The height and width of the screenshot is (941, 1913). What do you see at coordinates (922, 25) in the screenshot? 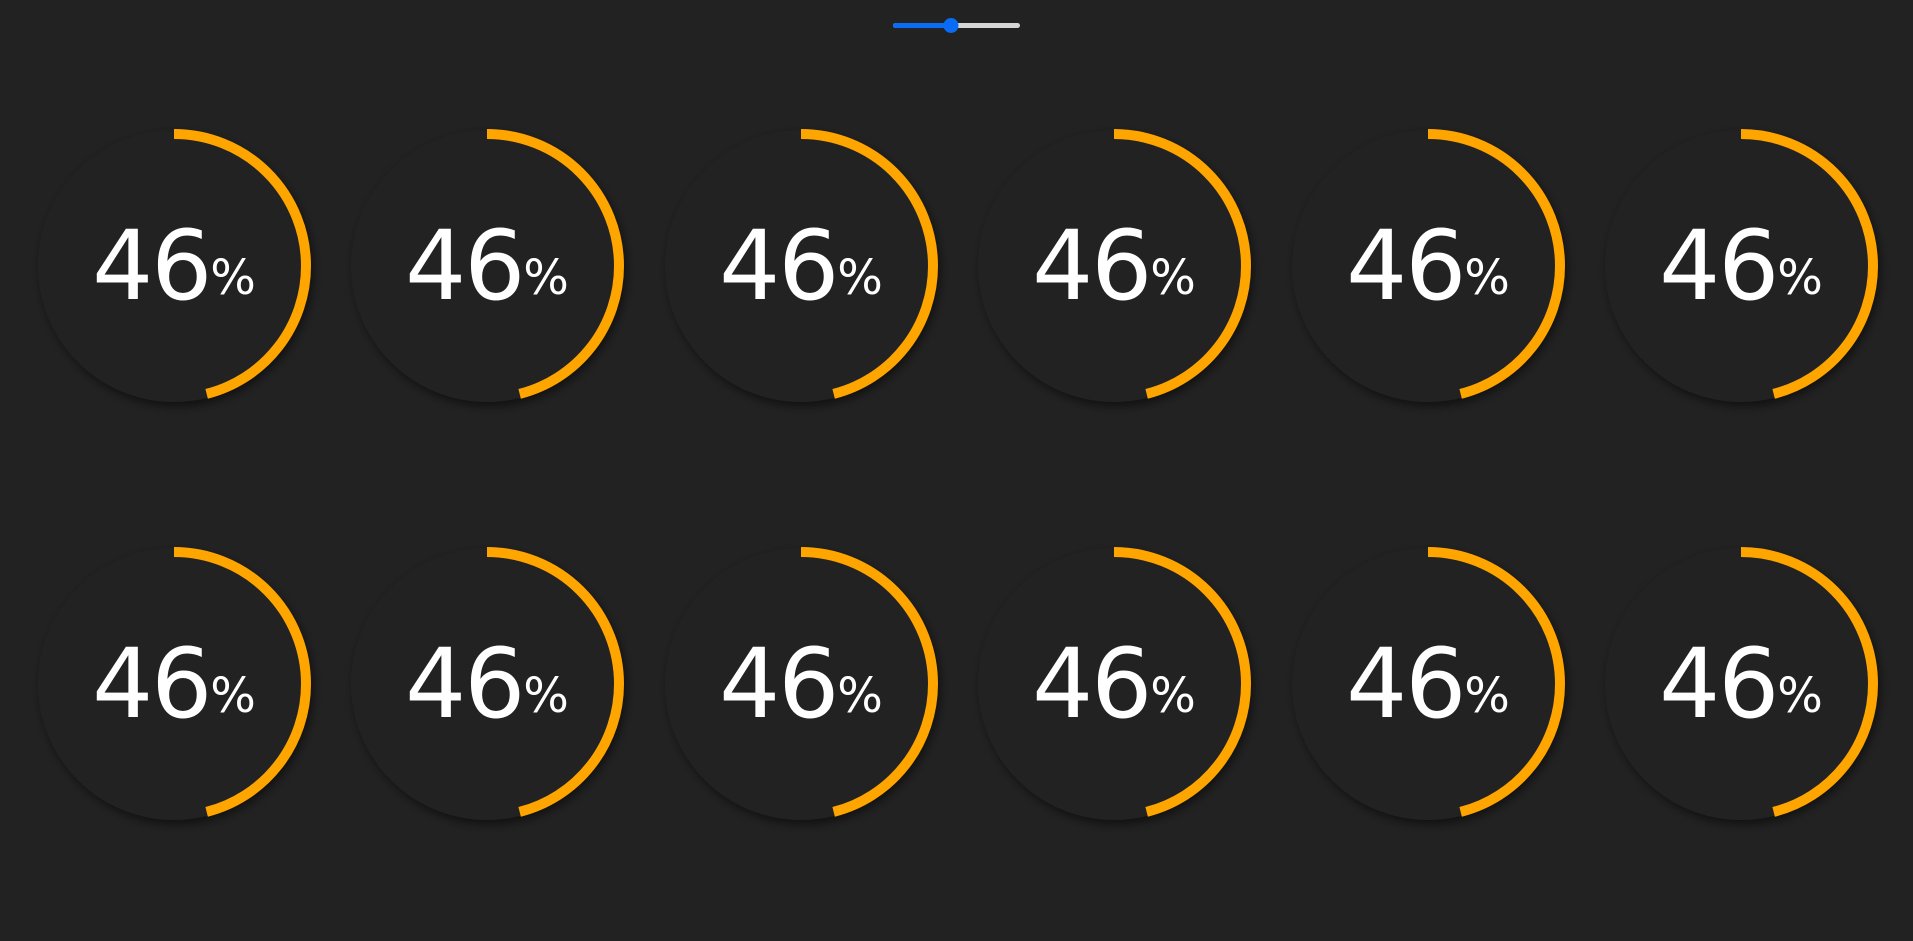
I see `slider-fill` at bounding box center [922, 25].